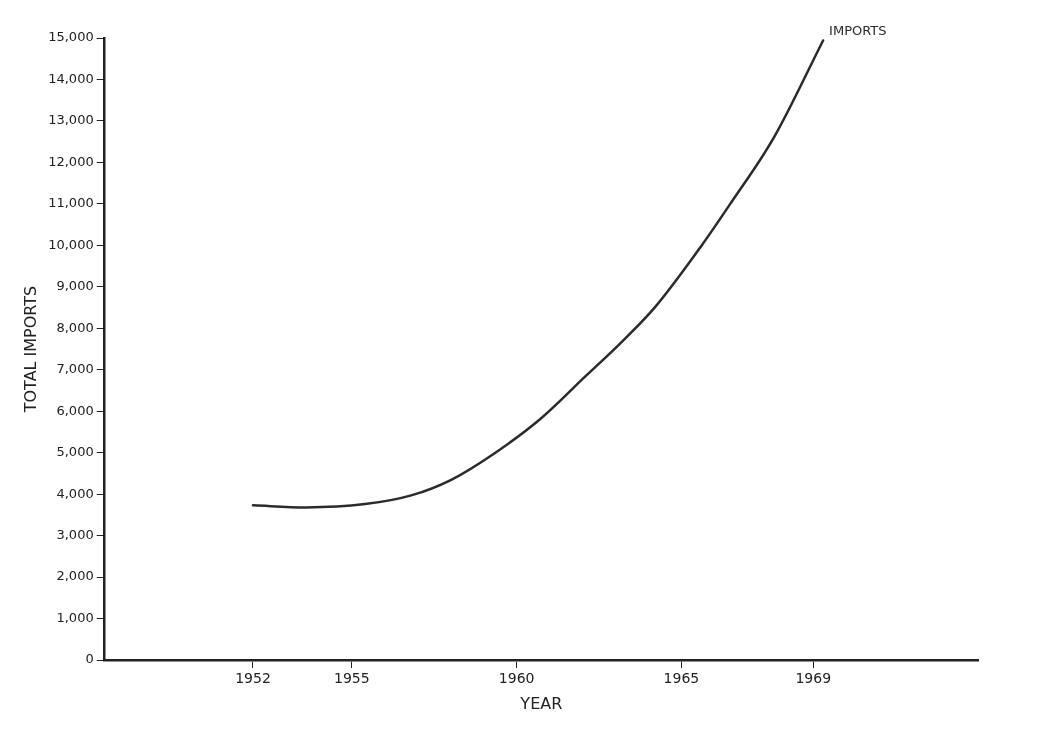 The width and height of the screenshot is (1056, 749). Describe the element at coordinates (75, 576) in the screenshot. I see `y-tick-label: 2,000` at that location.